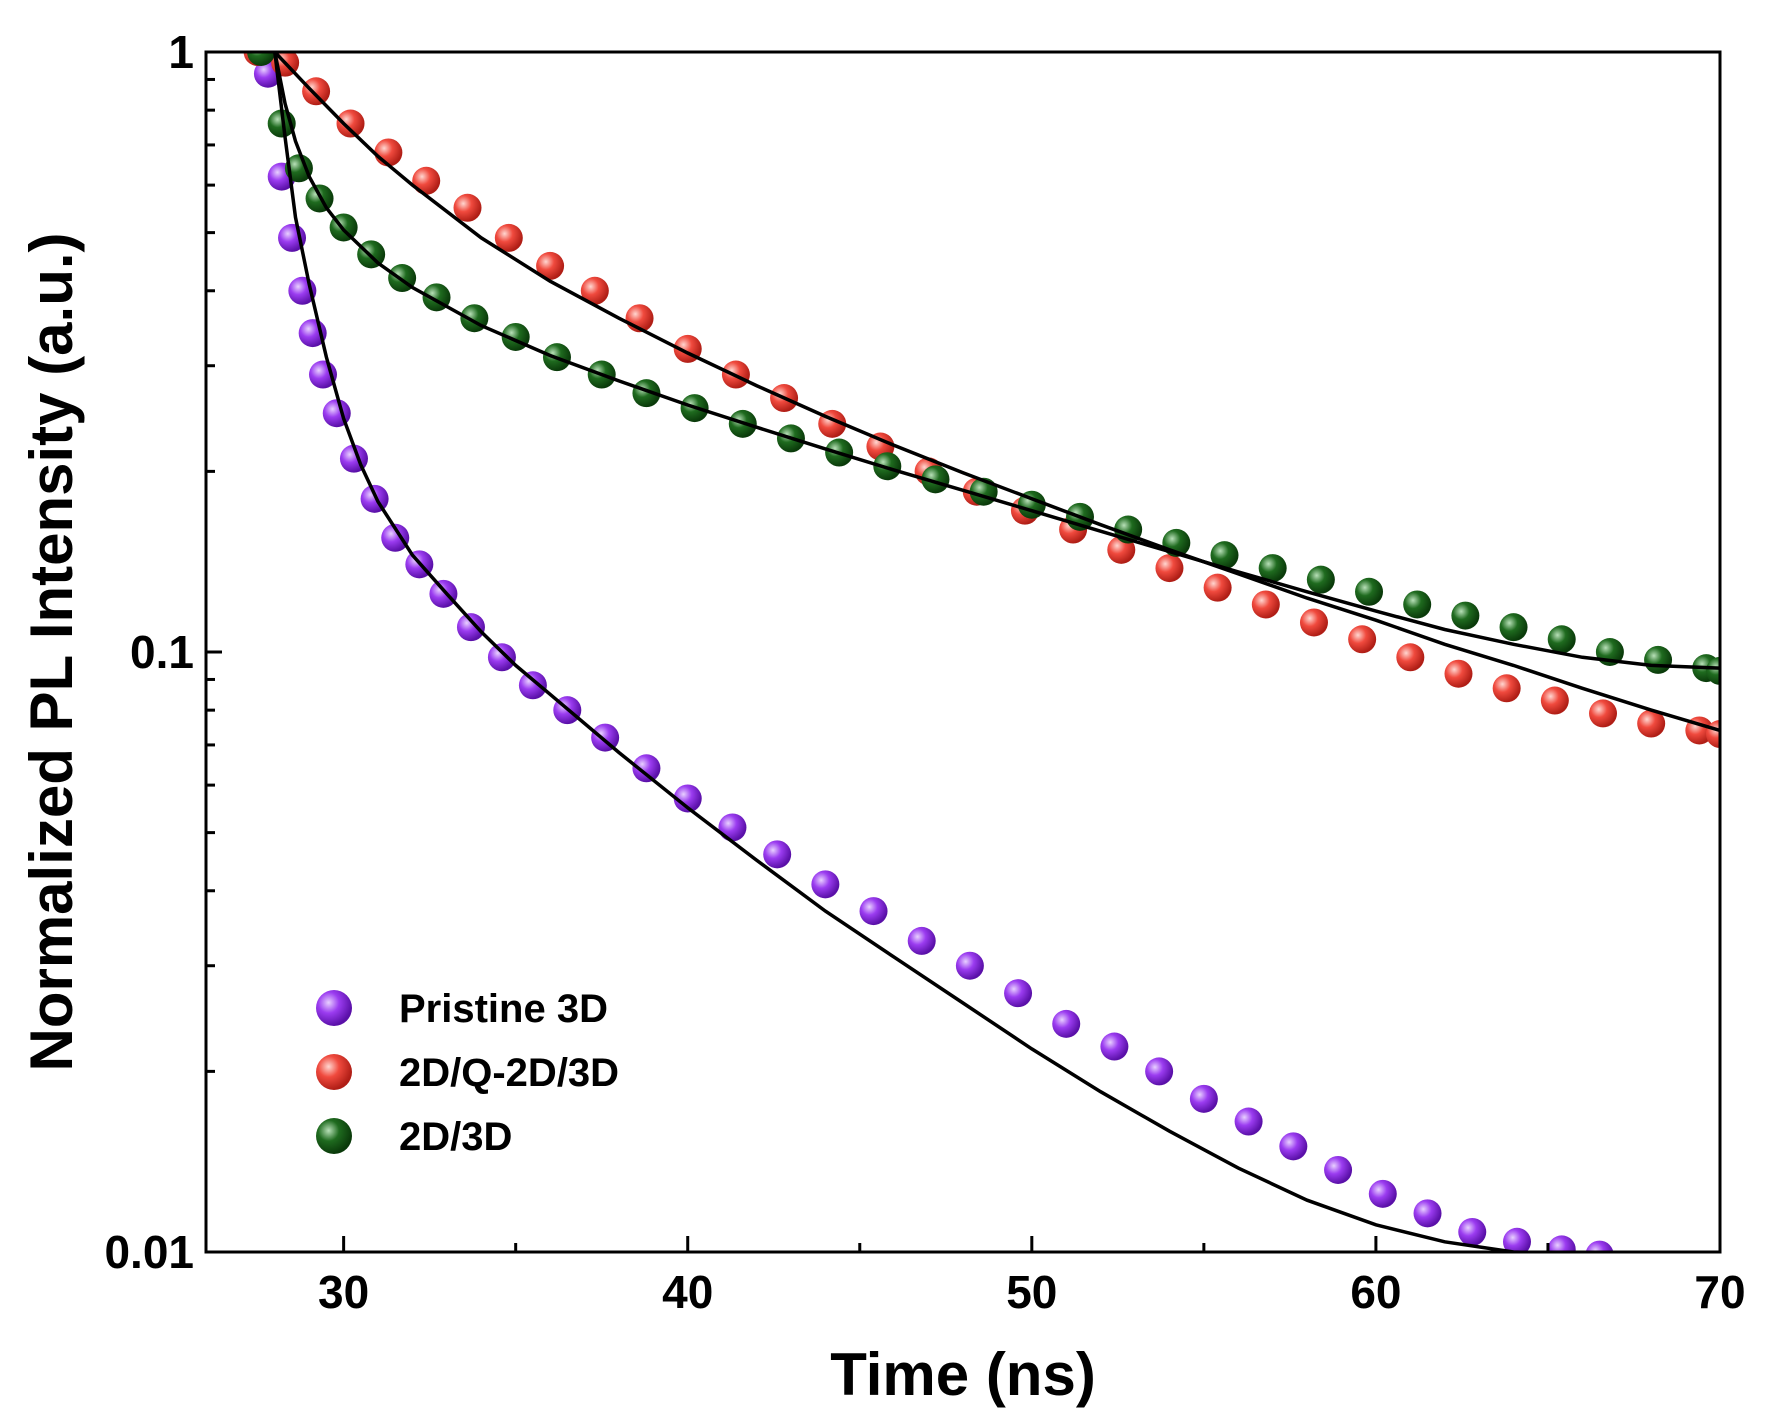  Describe the element at coordinates (1031, 1292) in the screenshot. I see `x-tick-label-50: 50` at that location.